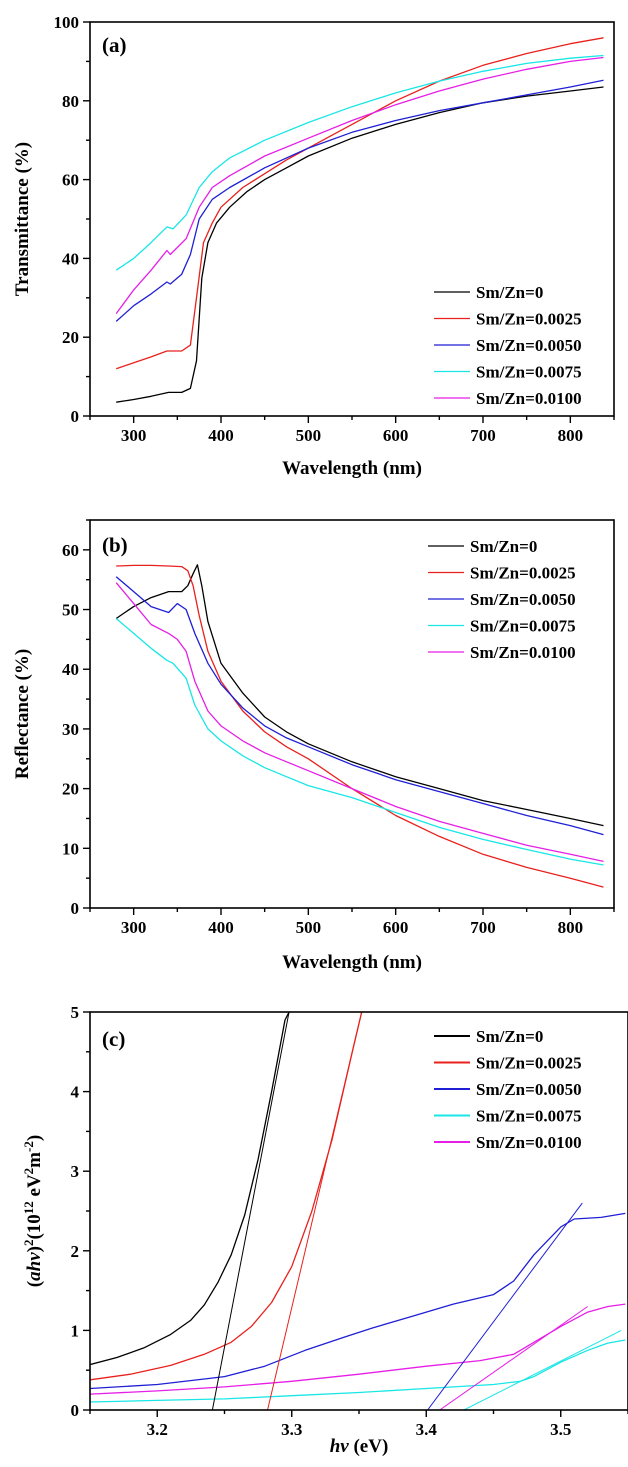 The image size is (628, 1467). What do you see at coordinates (22, 714) in the screenshot?
I see `y-axis-label: Reflectance (%)` at bounding box center [22, 714].